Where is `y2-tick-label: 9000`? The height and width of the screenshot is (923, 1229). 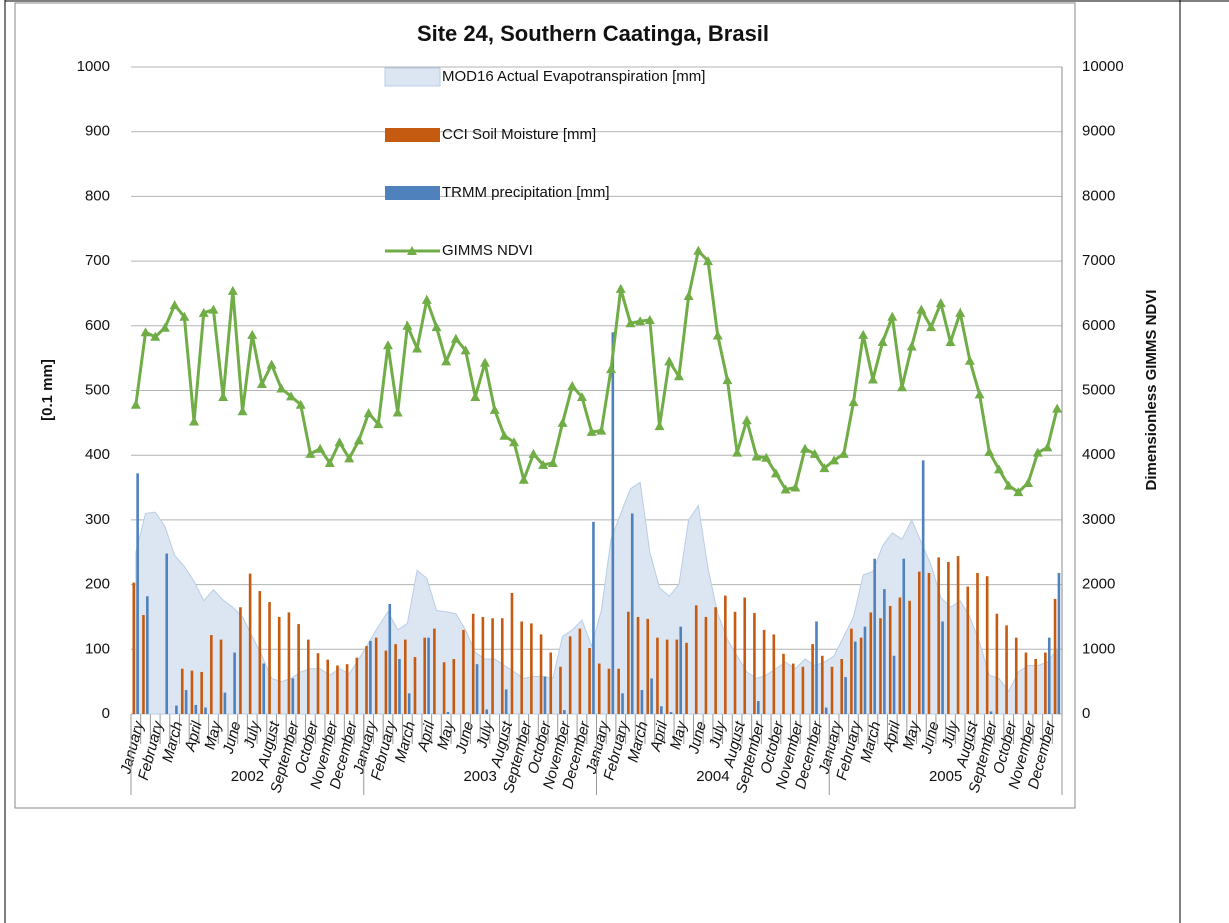 y2-tick-label: 9000 is located at coordinates (1098, 131).